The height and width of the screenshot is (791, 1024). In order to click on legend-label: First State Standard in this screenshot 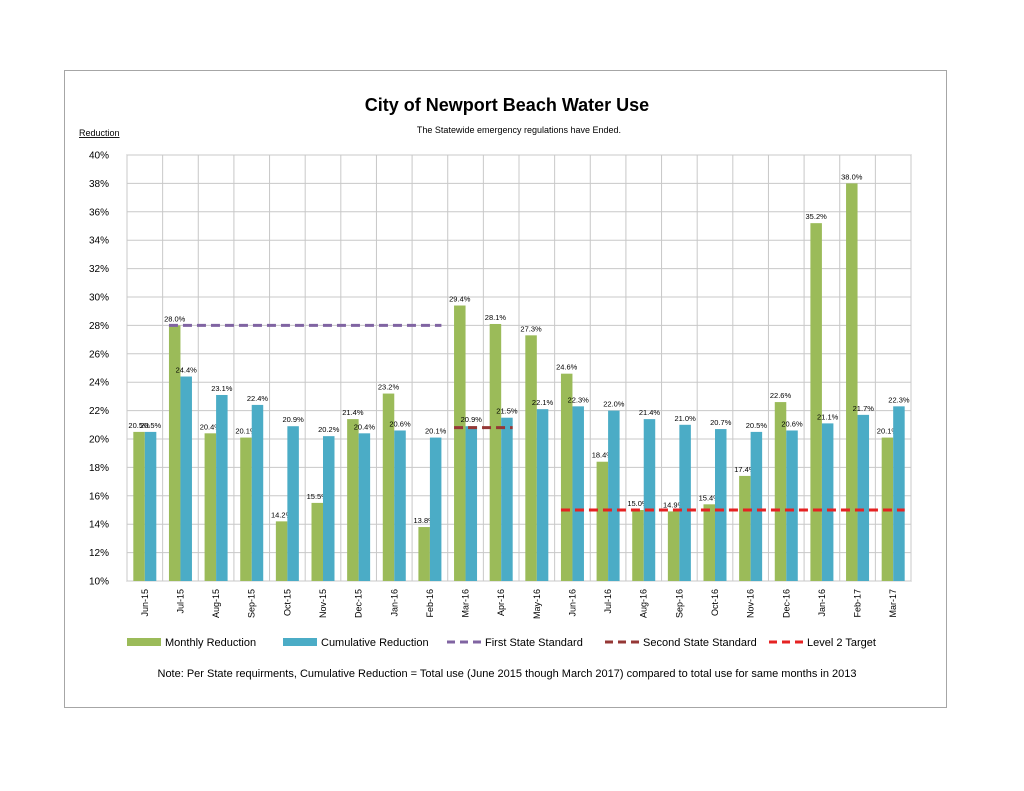, I will do `click(534, 643)`.